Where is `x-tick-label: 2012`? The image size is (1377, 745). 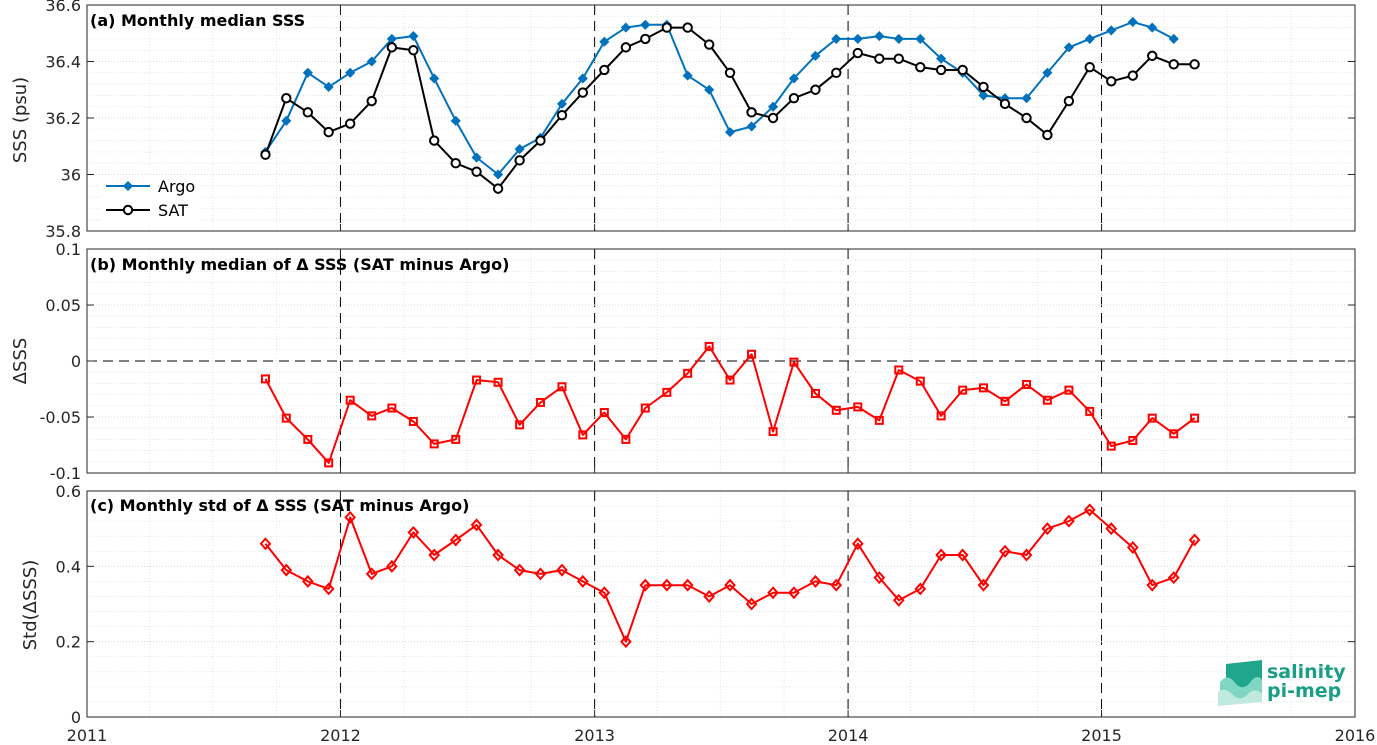 x-tick-label: 2012 is located at coordinates (340, 735).